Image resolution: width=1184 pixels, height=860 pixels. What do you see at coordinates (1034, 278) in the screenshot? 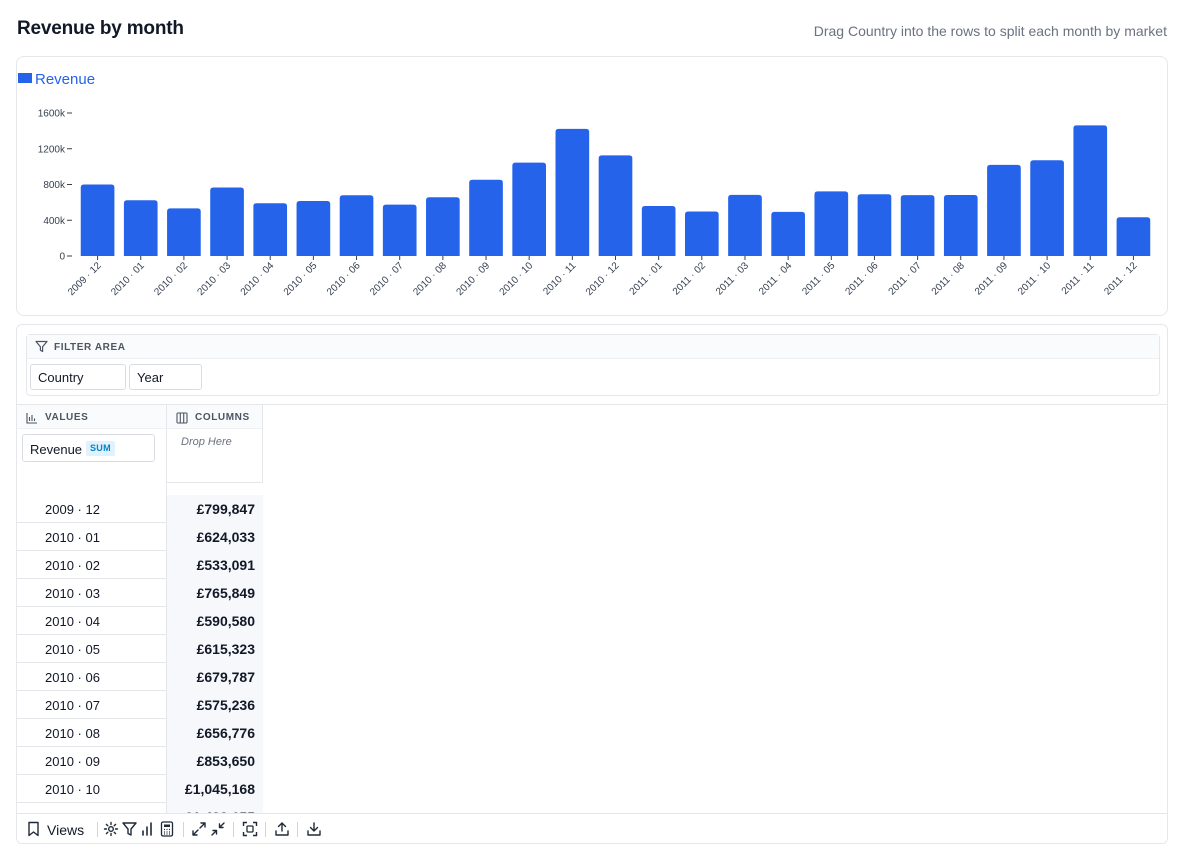
I see `x-tick-label: 2011 · 10` at bounding box center [1034, 278].